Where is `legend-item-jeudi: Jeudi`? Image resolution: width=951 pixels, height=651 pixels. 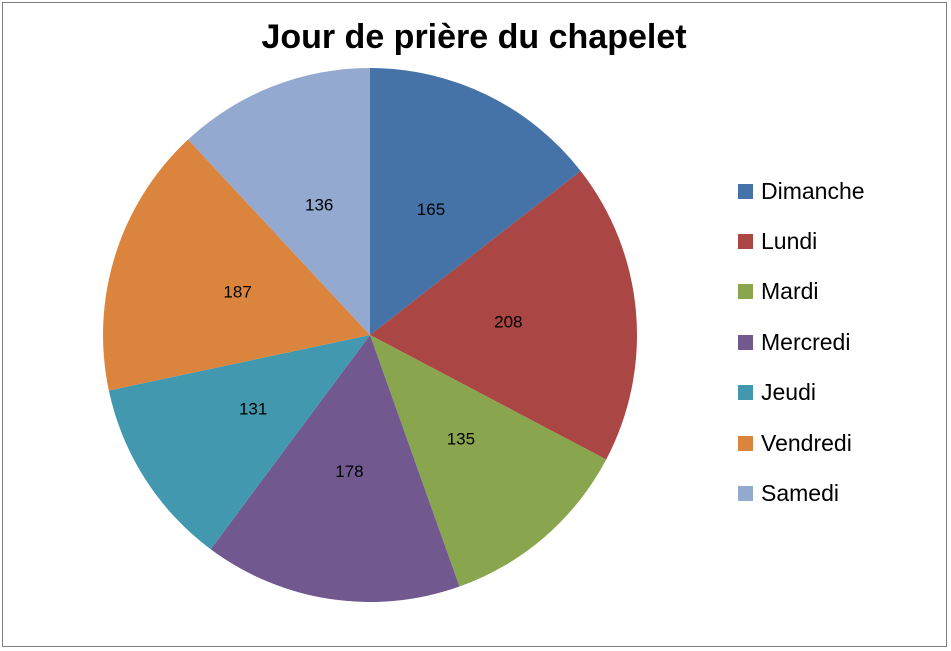
legend-item-jeudi: Jeudi is located at coordinates (838, 393).